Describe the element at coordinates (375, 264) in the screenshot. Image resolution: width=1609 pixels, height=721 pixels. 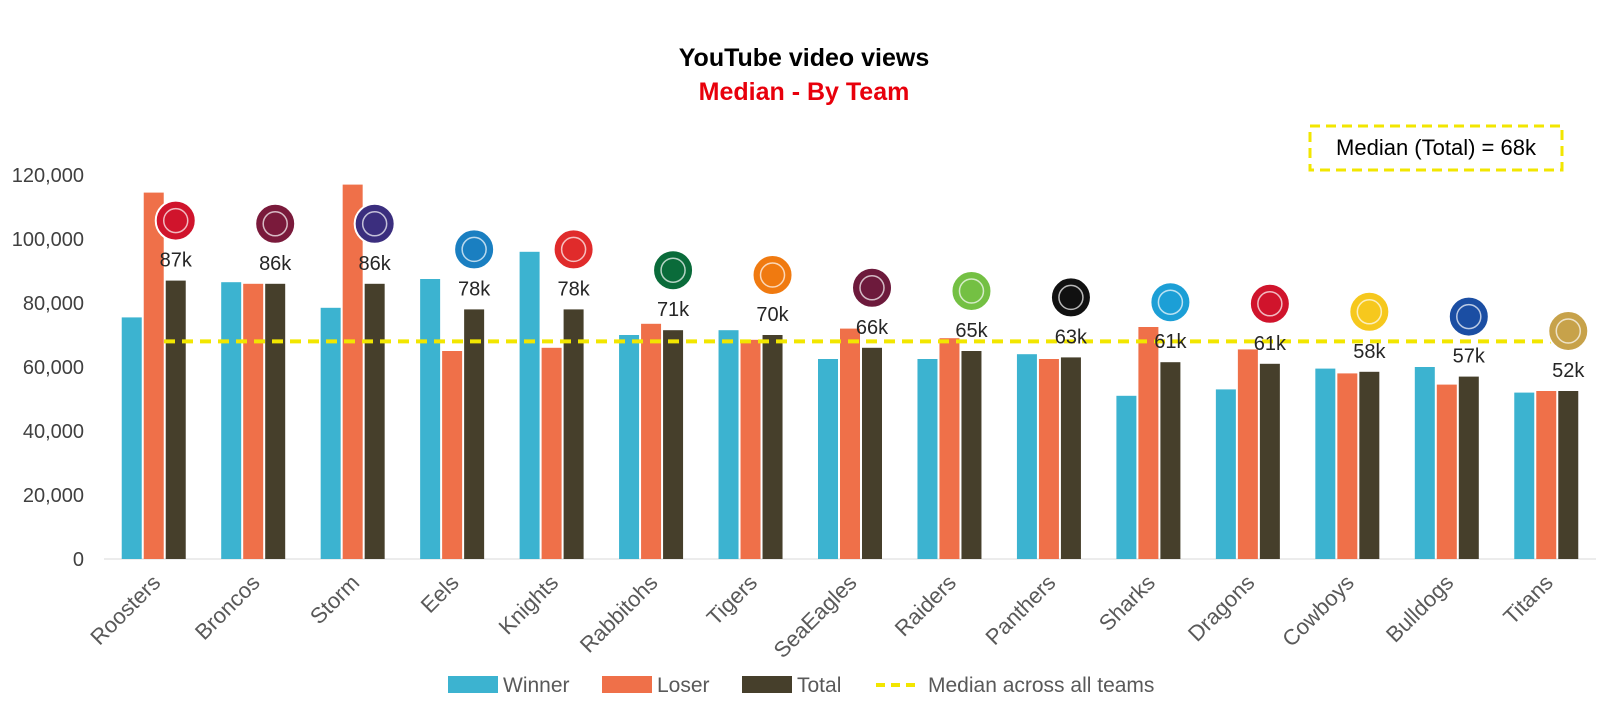
I see `total-label-storm: 86k` at that location.